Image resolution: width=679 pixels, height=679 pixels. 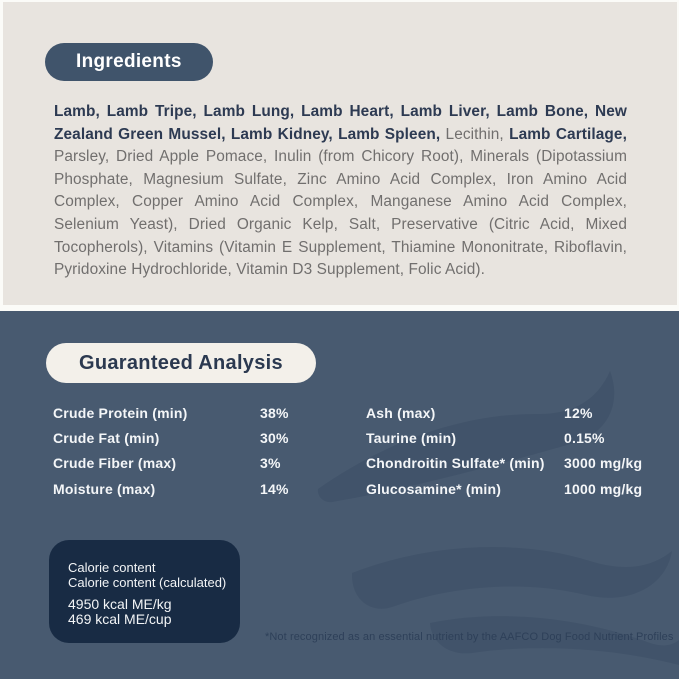 What do you see at coordinates (411, 438) in the screenshot?
I see `analysis-label: Taurine (min)` at bounding box center [411, 438].